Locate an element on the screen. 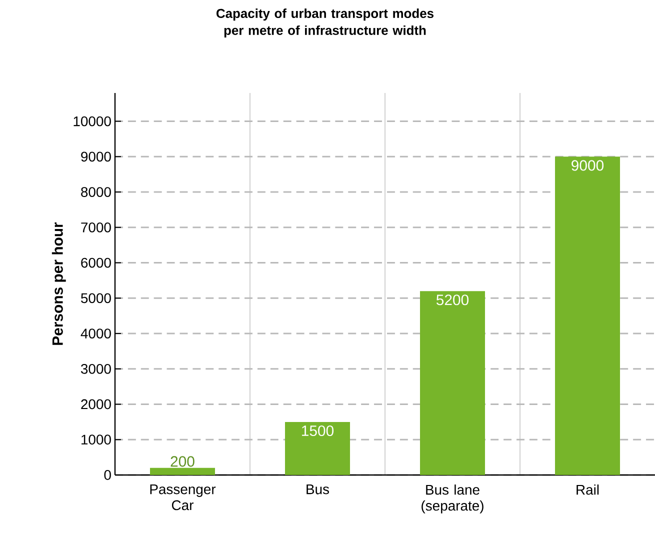  data-label: 200 is located at coordinates (182, 461).